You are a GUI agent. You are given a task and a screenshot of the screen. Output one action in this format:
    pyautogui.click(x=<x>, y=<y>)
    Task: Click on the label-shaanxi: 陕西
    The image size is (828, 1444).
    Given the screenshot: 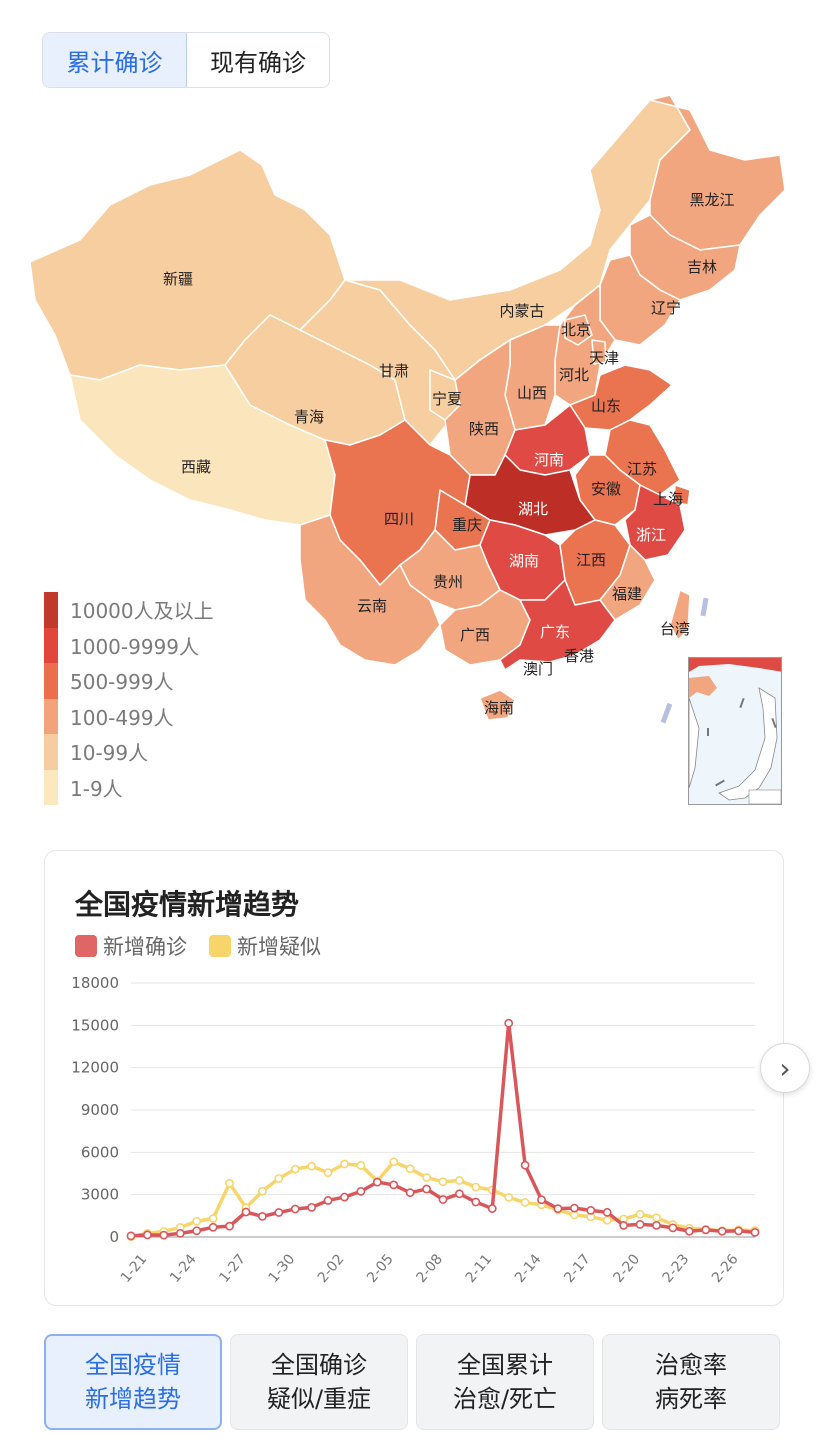 What is the action you would take?
    pyautogui.click(x=484, y=429)
    